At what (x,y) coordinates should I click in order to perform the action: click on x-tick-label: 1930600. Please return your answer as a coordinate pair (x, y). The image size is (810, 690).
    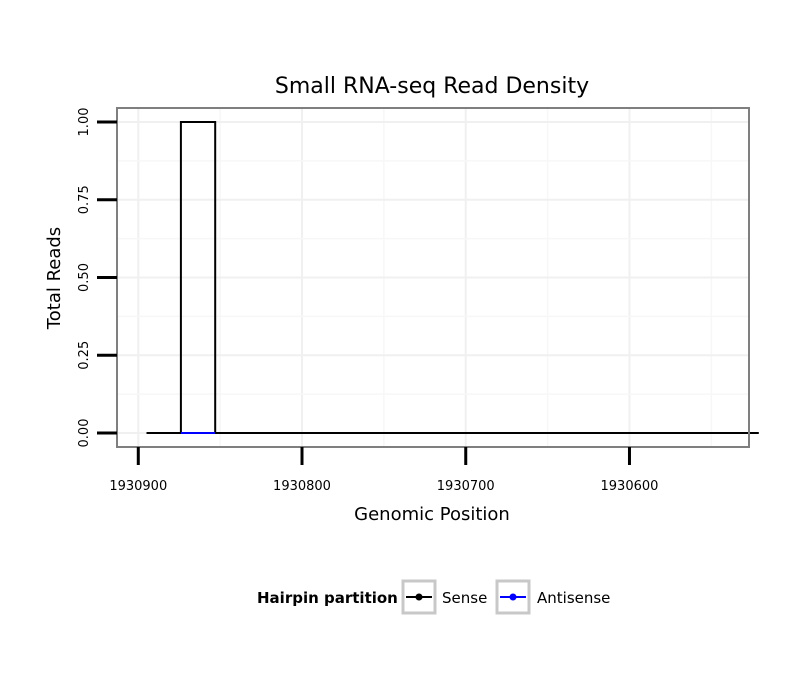
    Looking at the image, I should click on (630, 486).